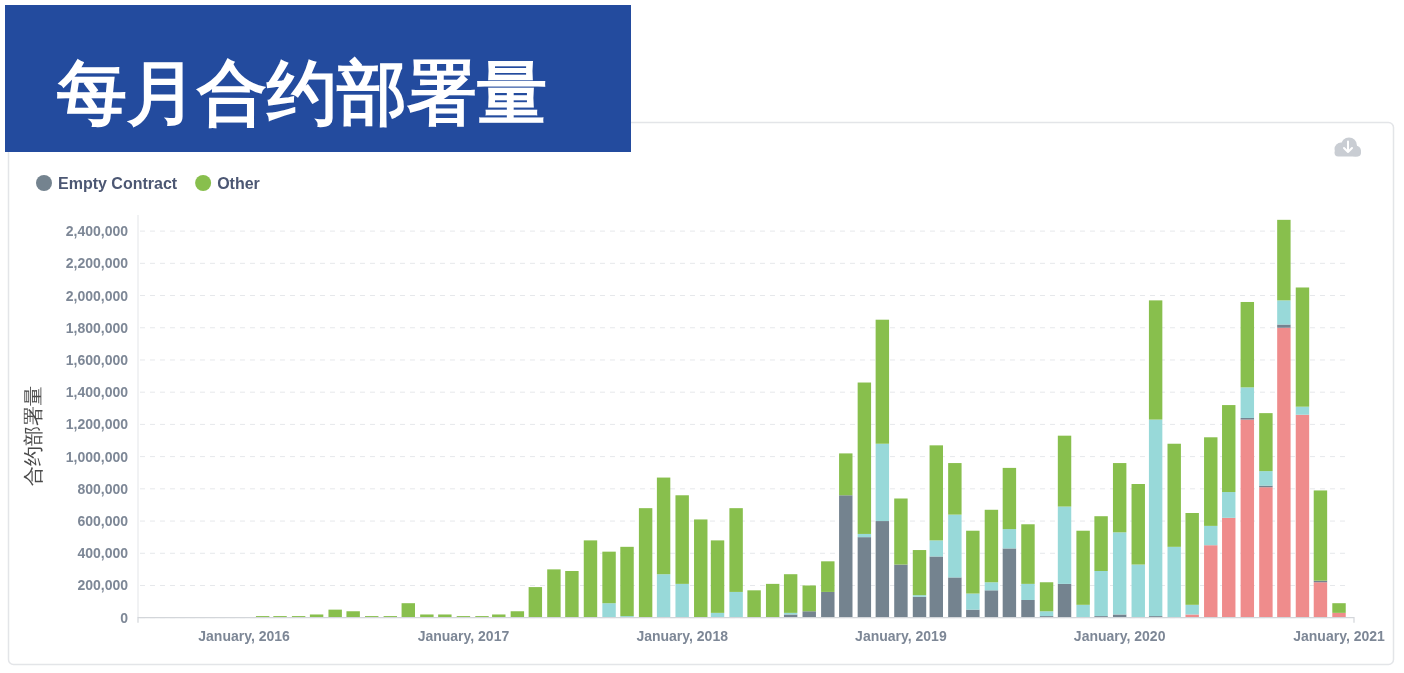 This screenshot has width=1404, height=673. Describe the element at coordinates (103, 553) in the screenshot. I see `y-tick-label: 400,000` at that location.